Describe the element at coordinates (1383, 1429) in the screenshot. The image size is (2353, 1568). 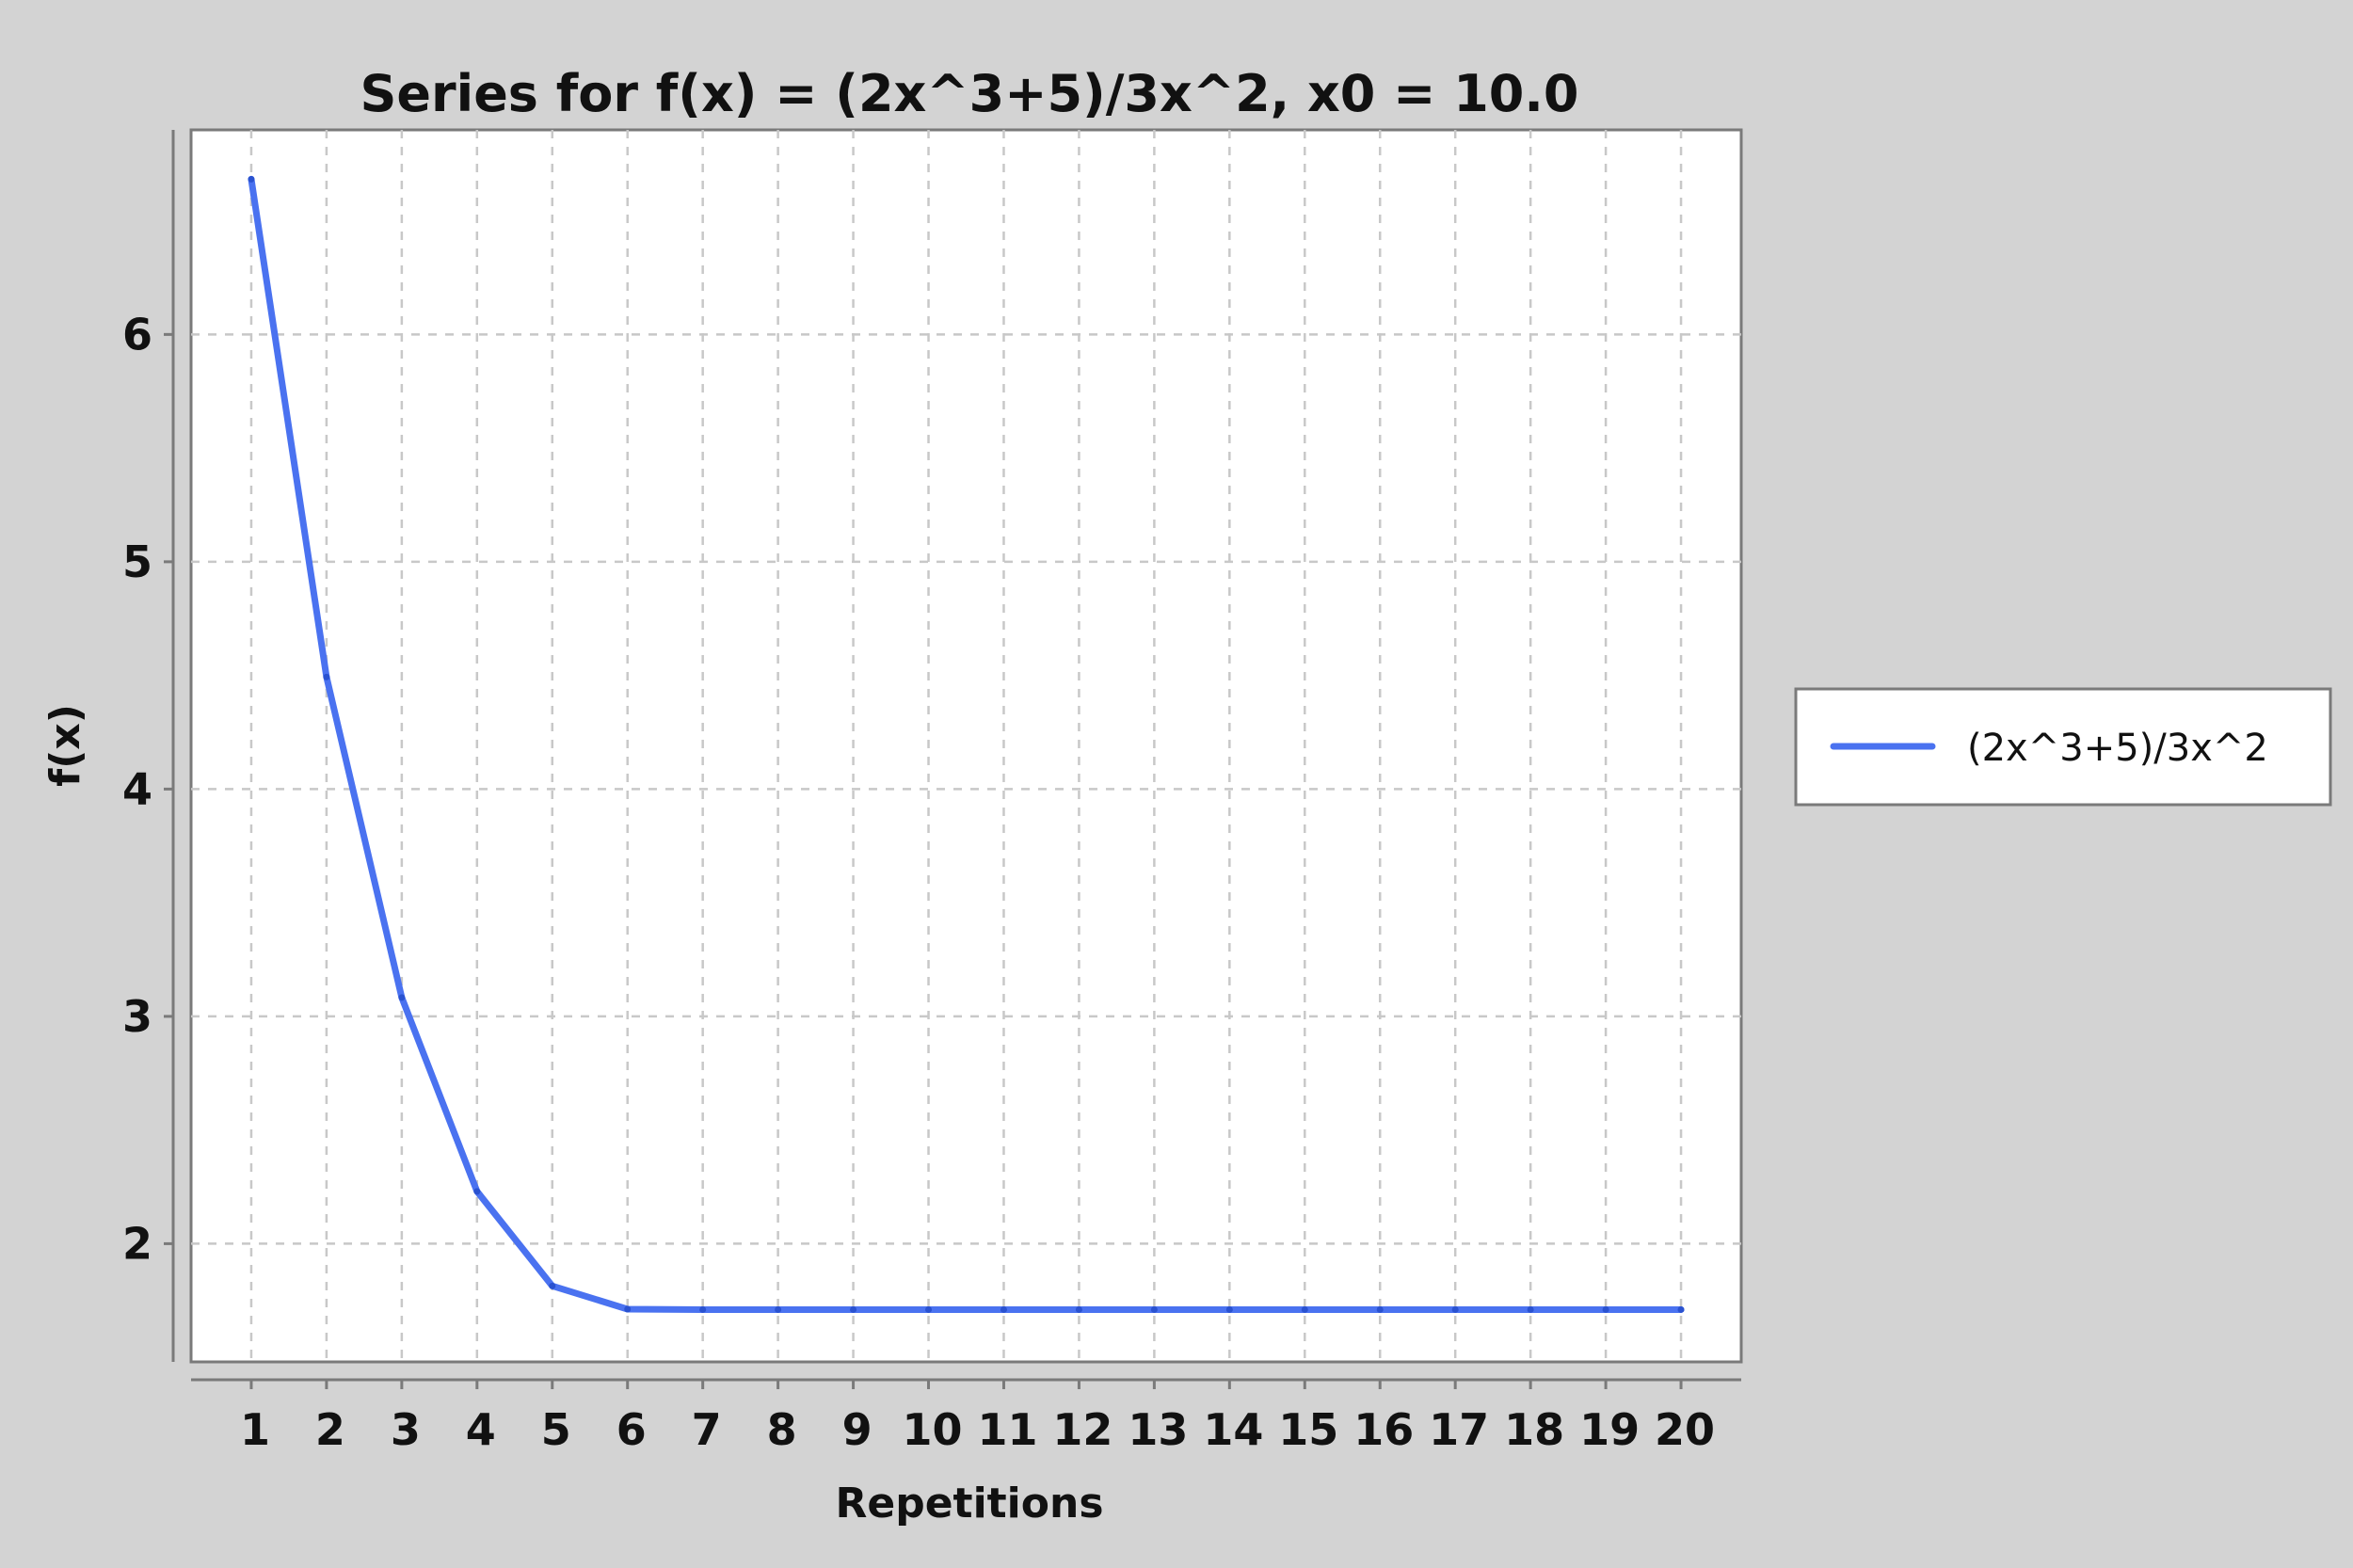
I see `x-tick-label: 16` at that location.